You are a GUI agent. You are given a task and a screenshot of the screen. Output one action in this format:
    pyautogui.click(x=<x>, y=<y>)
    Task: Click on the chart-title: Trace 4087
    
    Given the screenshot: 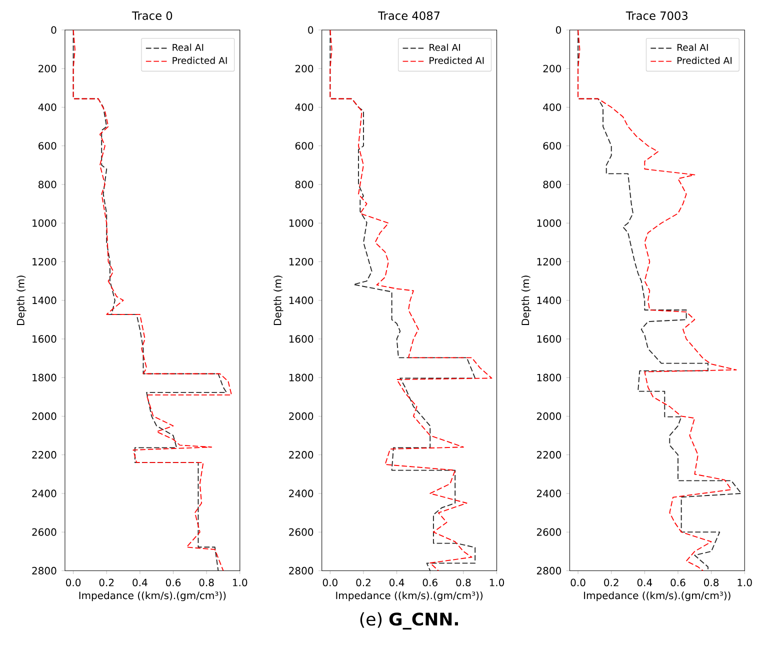 What is the action you would take?
    pyautogui.click(x=409, y=16)
    